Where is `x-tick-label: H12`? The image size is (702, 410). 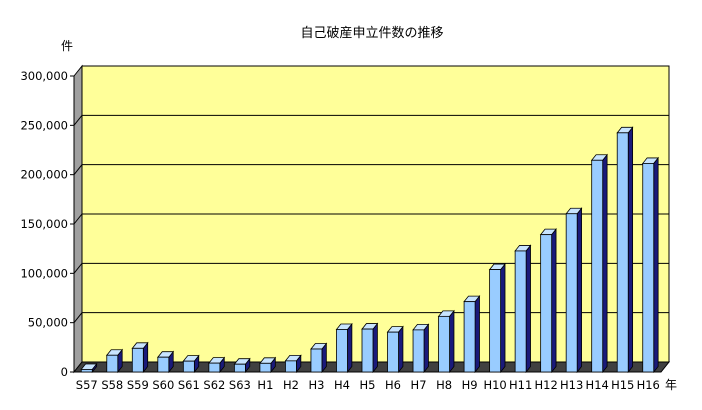
x-tick-label: H12 is located at coordinates (546, 385).